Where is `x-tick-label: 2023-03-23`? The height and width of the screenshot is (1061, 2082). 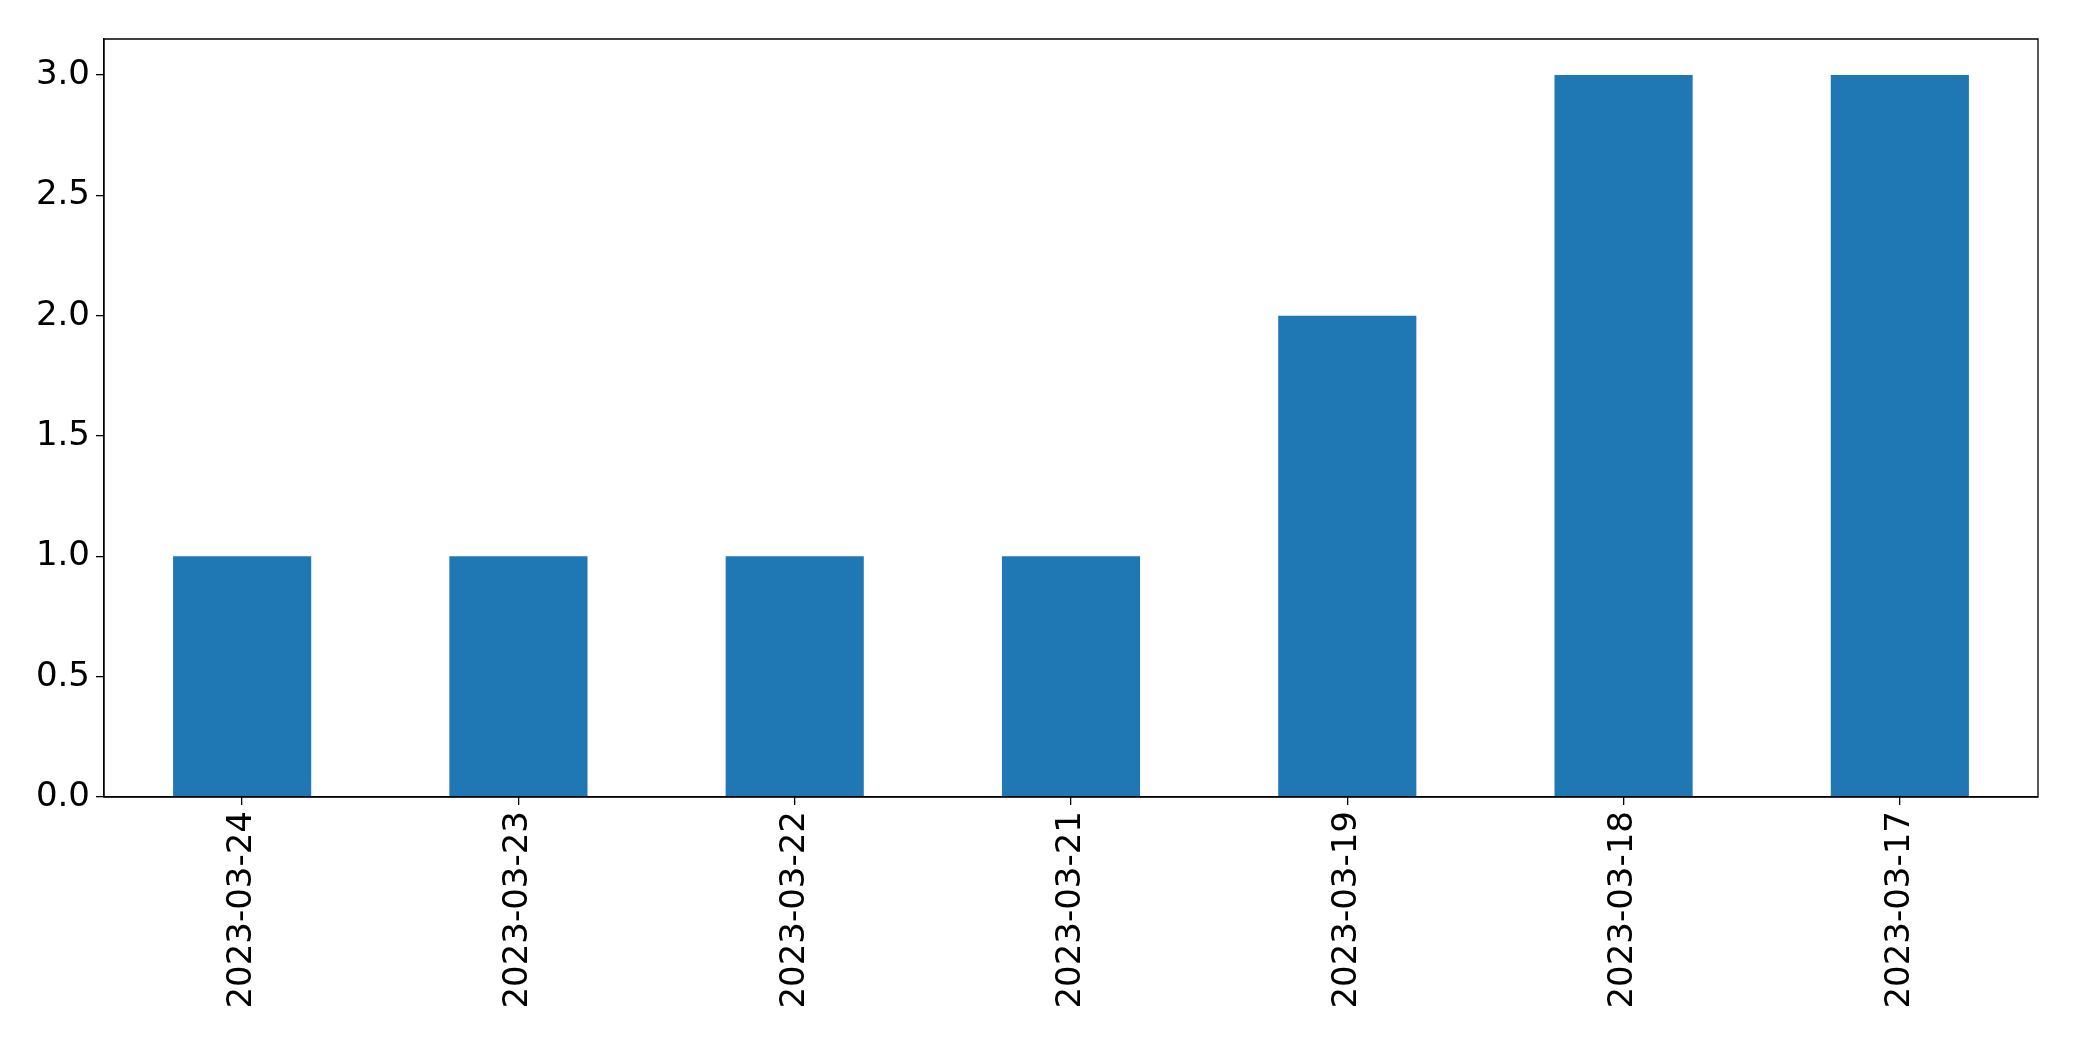
x-tick-label: 2023-03-23 is located at coordinates (515, 910).